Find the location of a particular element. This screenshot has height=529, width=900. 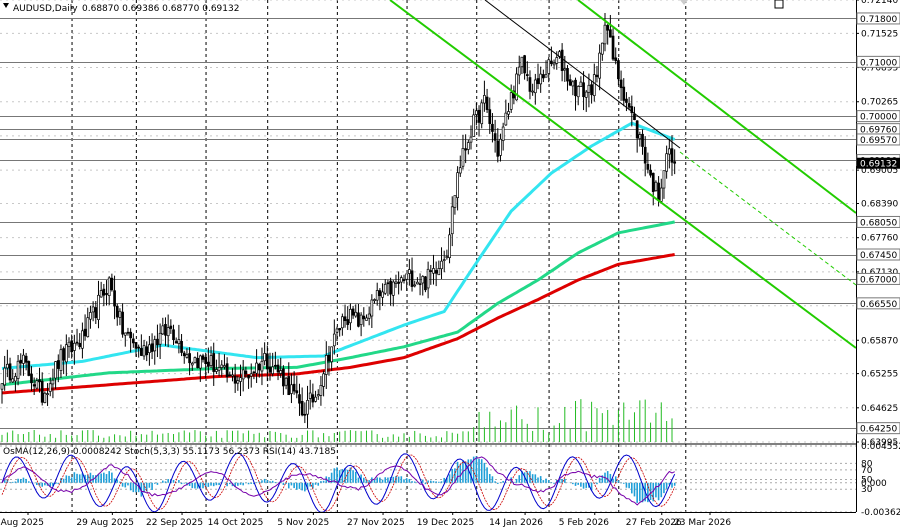

collapse-arrow-icon is located at coordinates (6, 5).